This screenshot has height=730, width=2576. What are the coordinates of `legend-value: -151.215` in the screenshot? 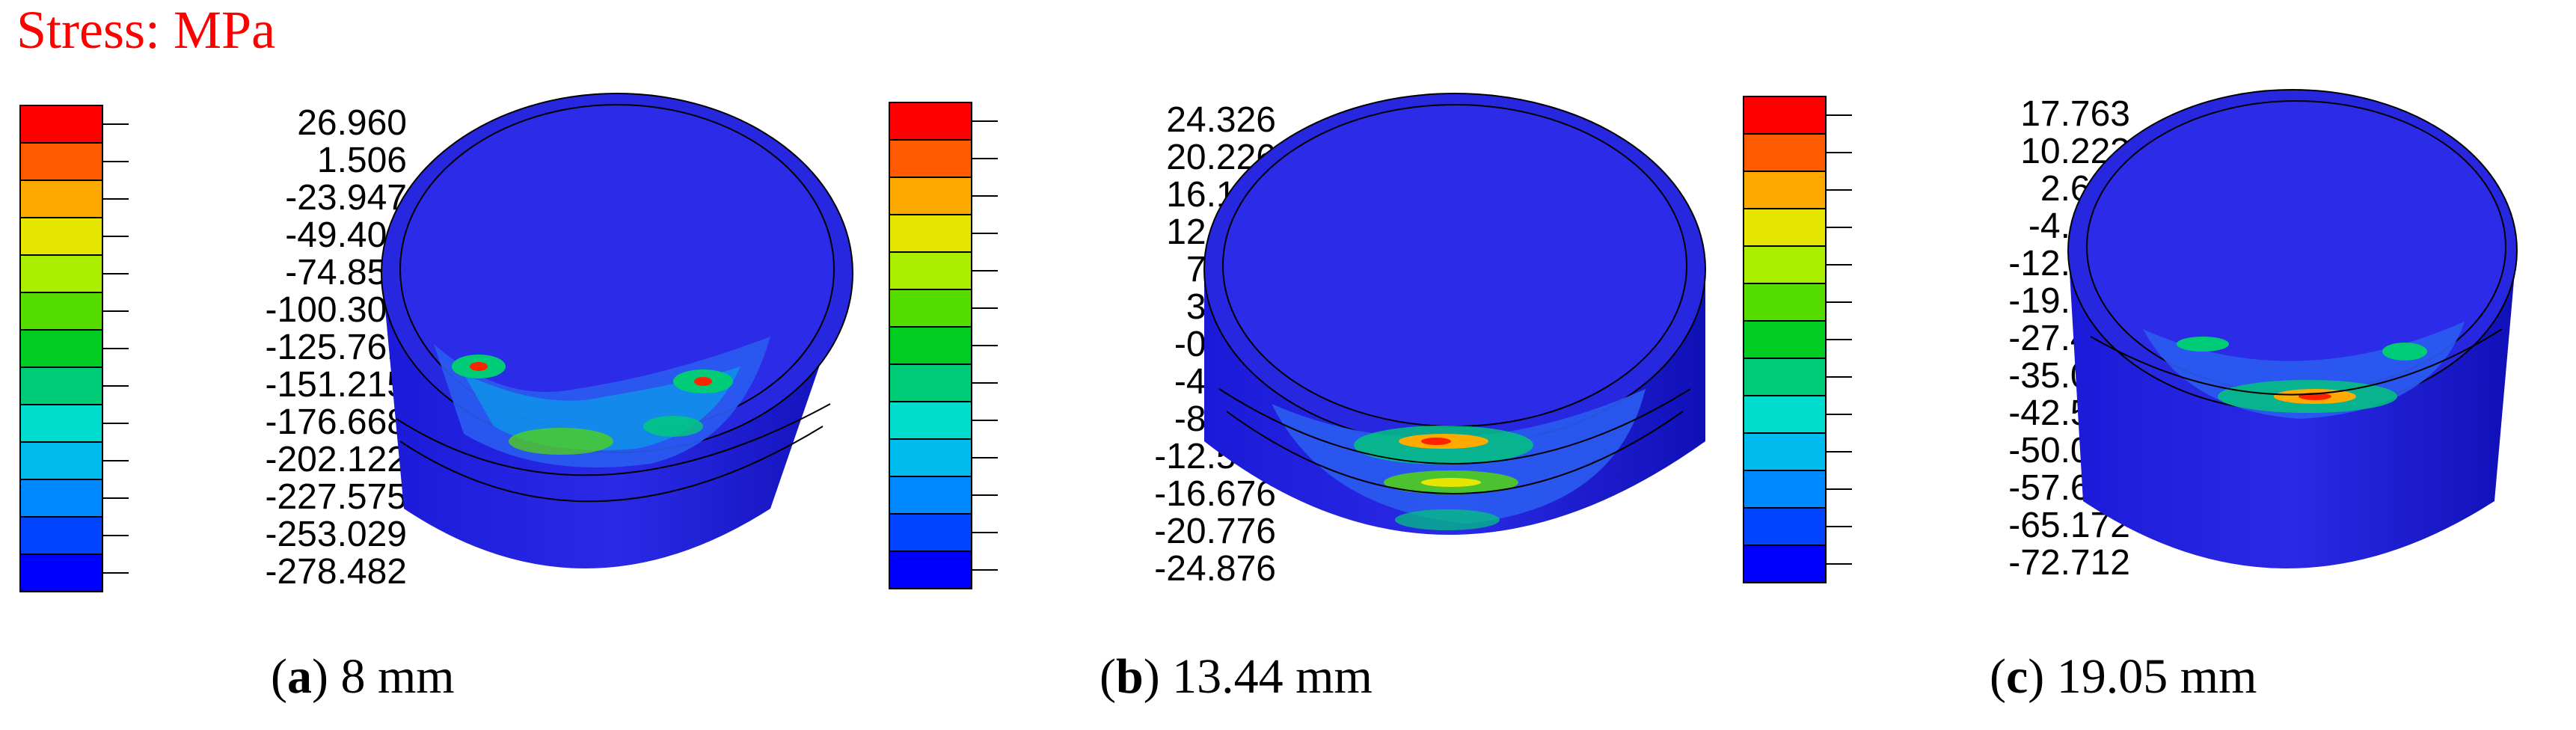 It's located at (336, 385).